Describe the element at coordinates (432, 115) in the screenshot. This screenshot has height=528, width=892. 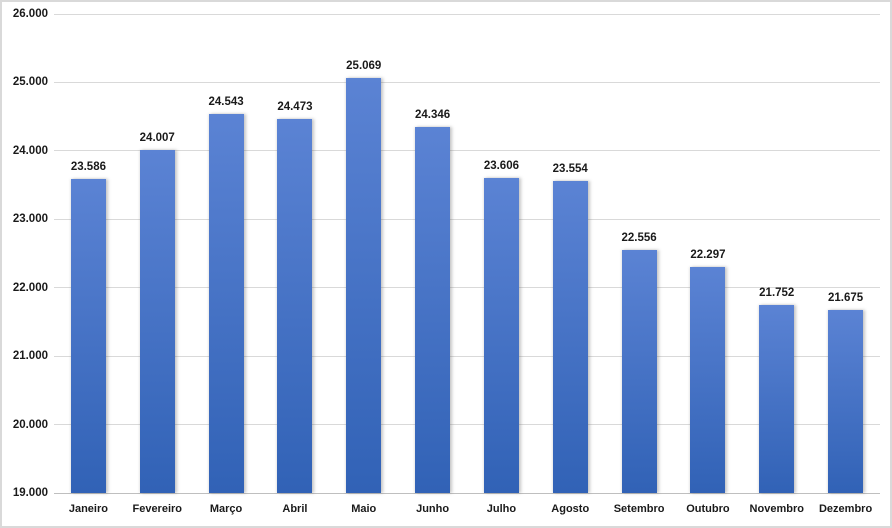
I see `data-label-junho: 24.346` at that location.